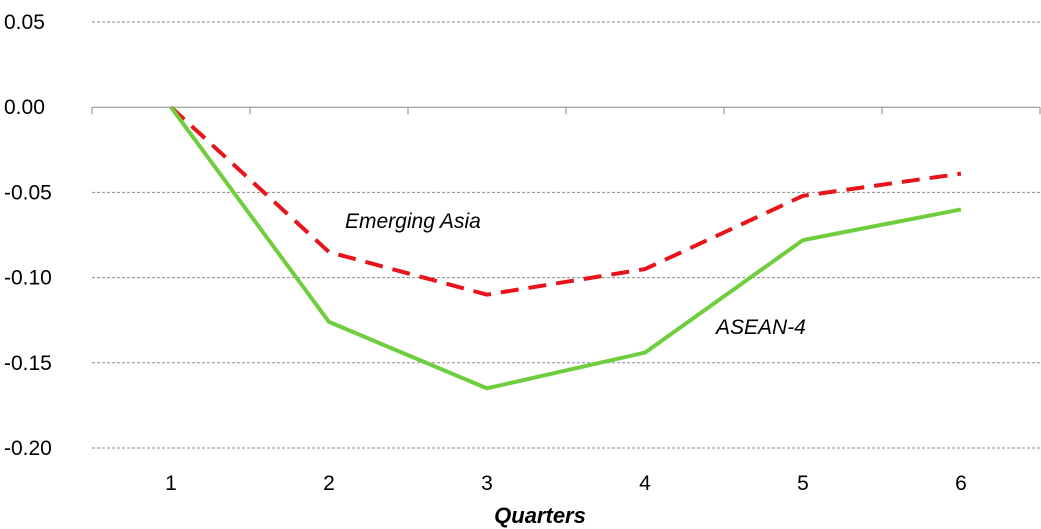 The height and width of the screenshot is (529, 1041). Describe the element at coordinates (28, 278) in the screenshot. I see `y-tick-label: -0.10` at that location.